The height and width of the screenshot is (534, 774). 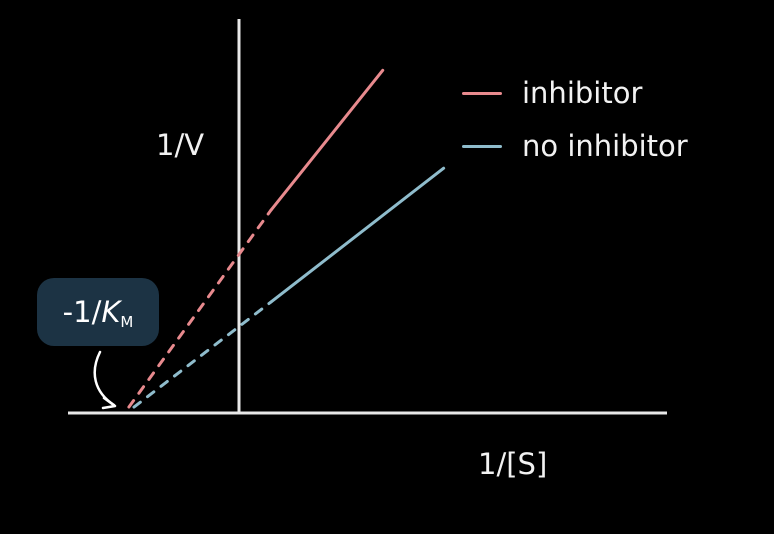 I want to click on legend-label-inhibitor: inhibitor, so click(x=582, y=93).